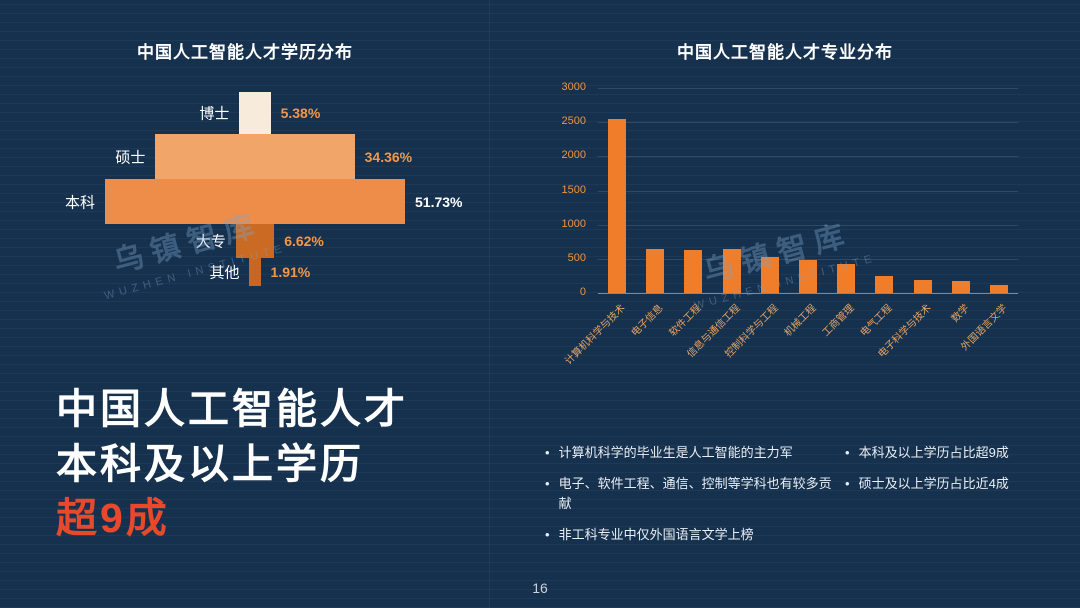  I want to click on bullet-item: 硕士及以上学历占比近4成, so click(959, 484).